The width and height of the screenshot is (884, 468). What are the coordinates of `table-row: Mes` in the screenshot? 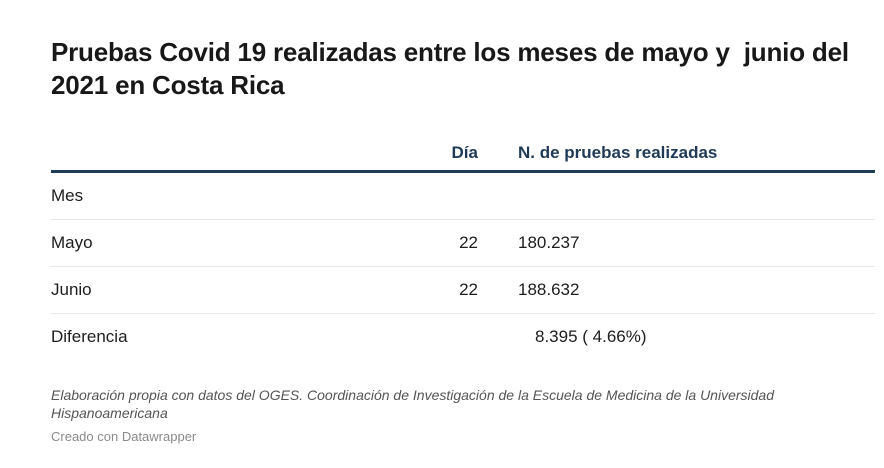 It's located at (463, 195).